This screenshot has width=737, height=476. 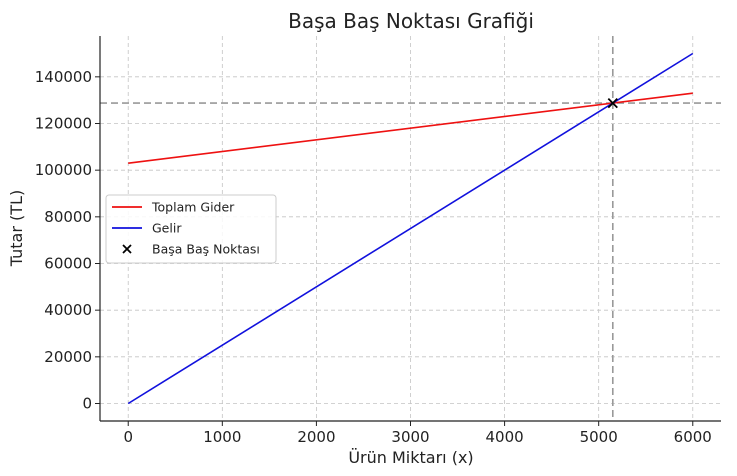 I want to click on x-axis-label: Ürün Miktarı (x), so click(x=410, y=457).